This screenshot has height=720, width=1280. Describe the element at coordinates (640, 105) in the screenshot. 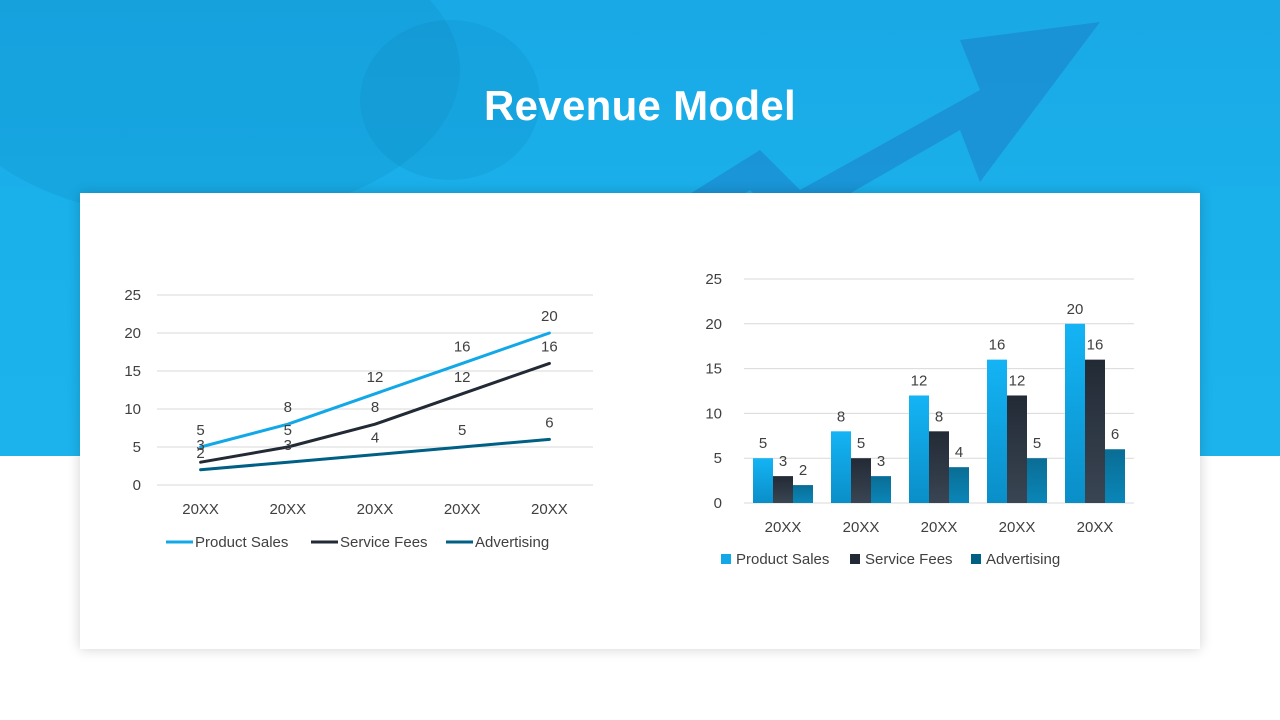

I see `page-title: Revenue Model` at that location.